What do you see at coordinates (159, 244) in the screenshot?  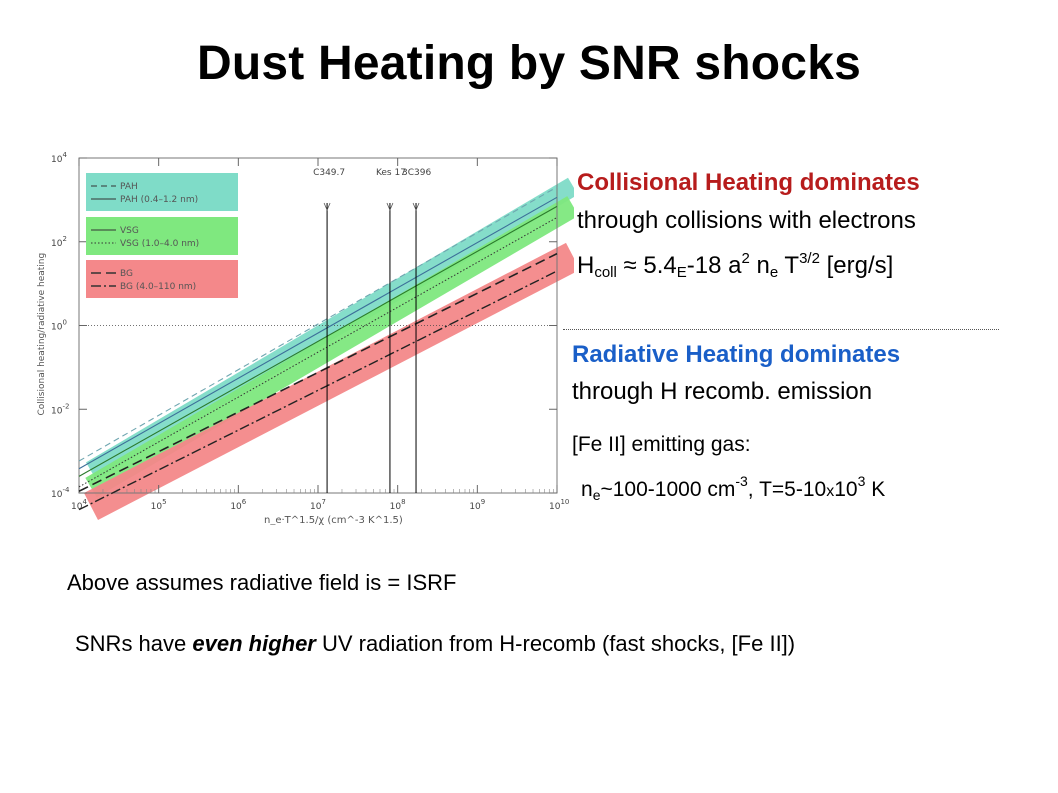 I see `legend-label-3: VSG (1.0–4.0 nm)` at bounding box center [159, 244].